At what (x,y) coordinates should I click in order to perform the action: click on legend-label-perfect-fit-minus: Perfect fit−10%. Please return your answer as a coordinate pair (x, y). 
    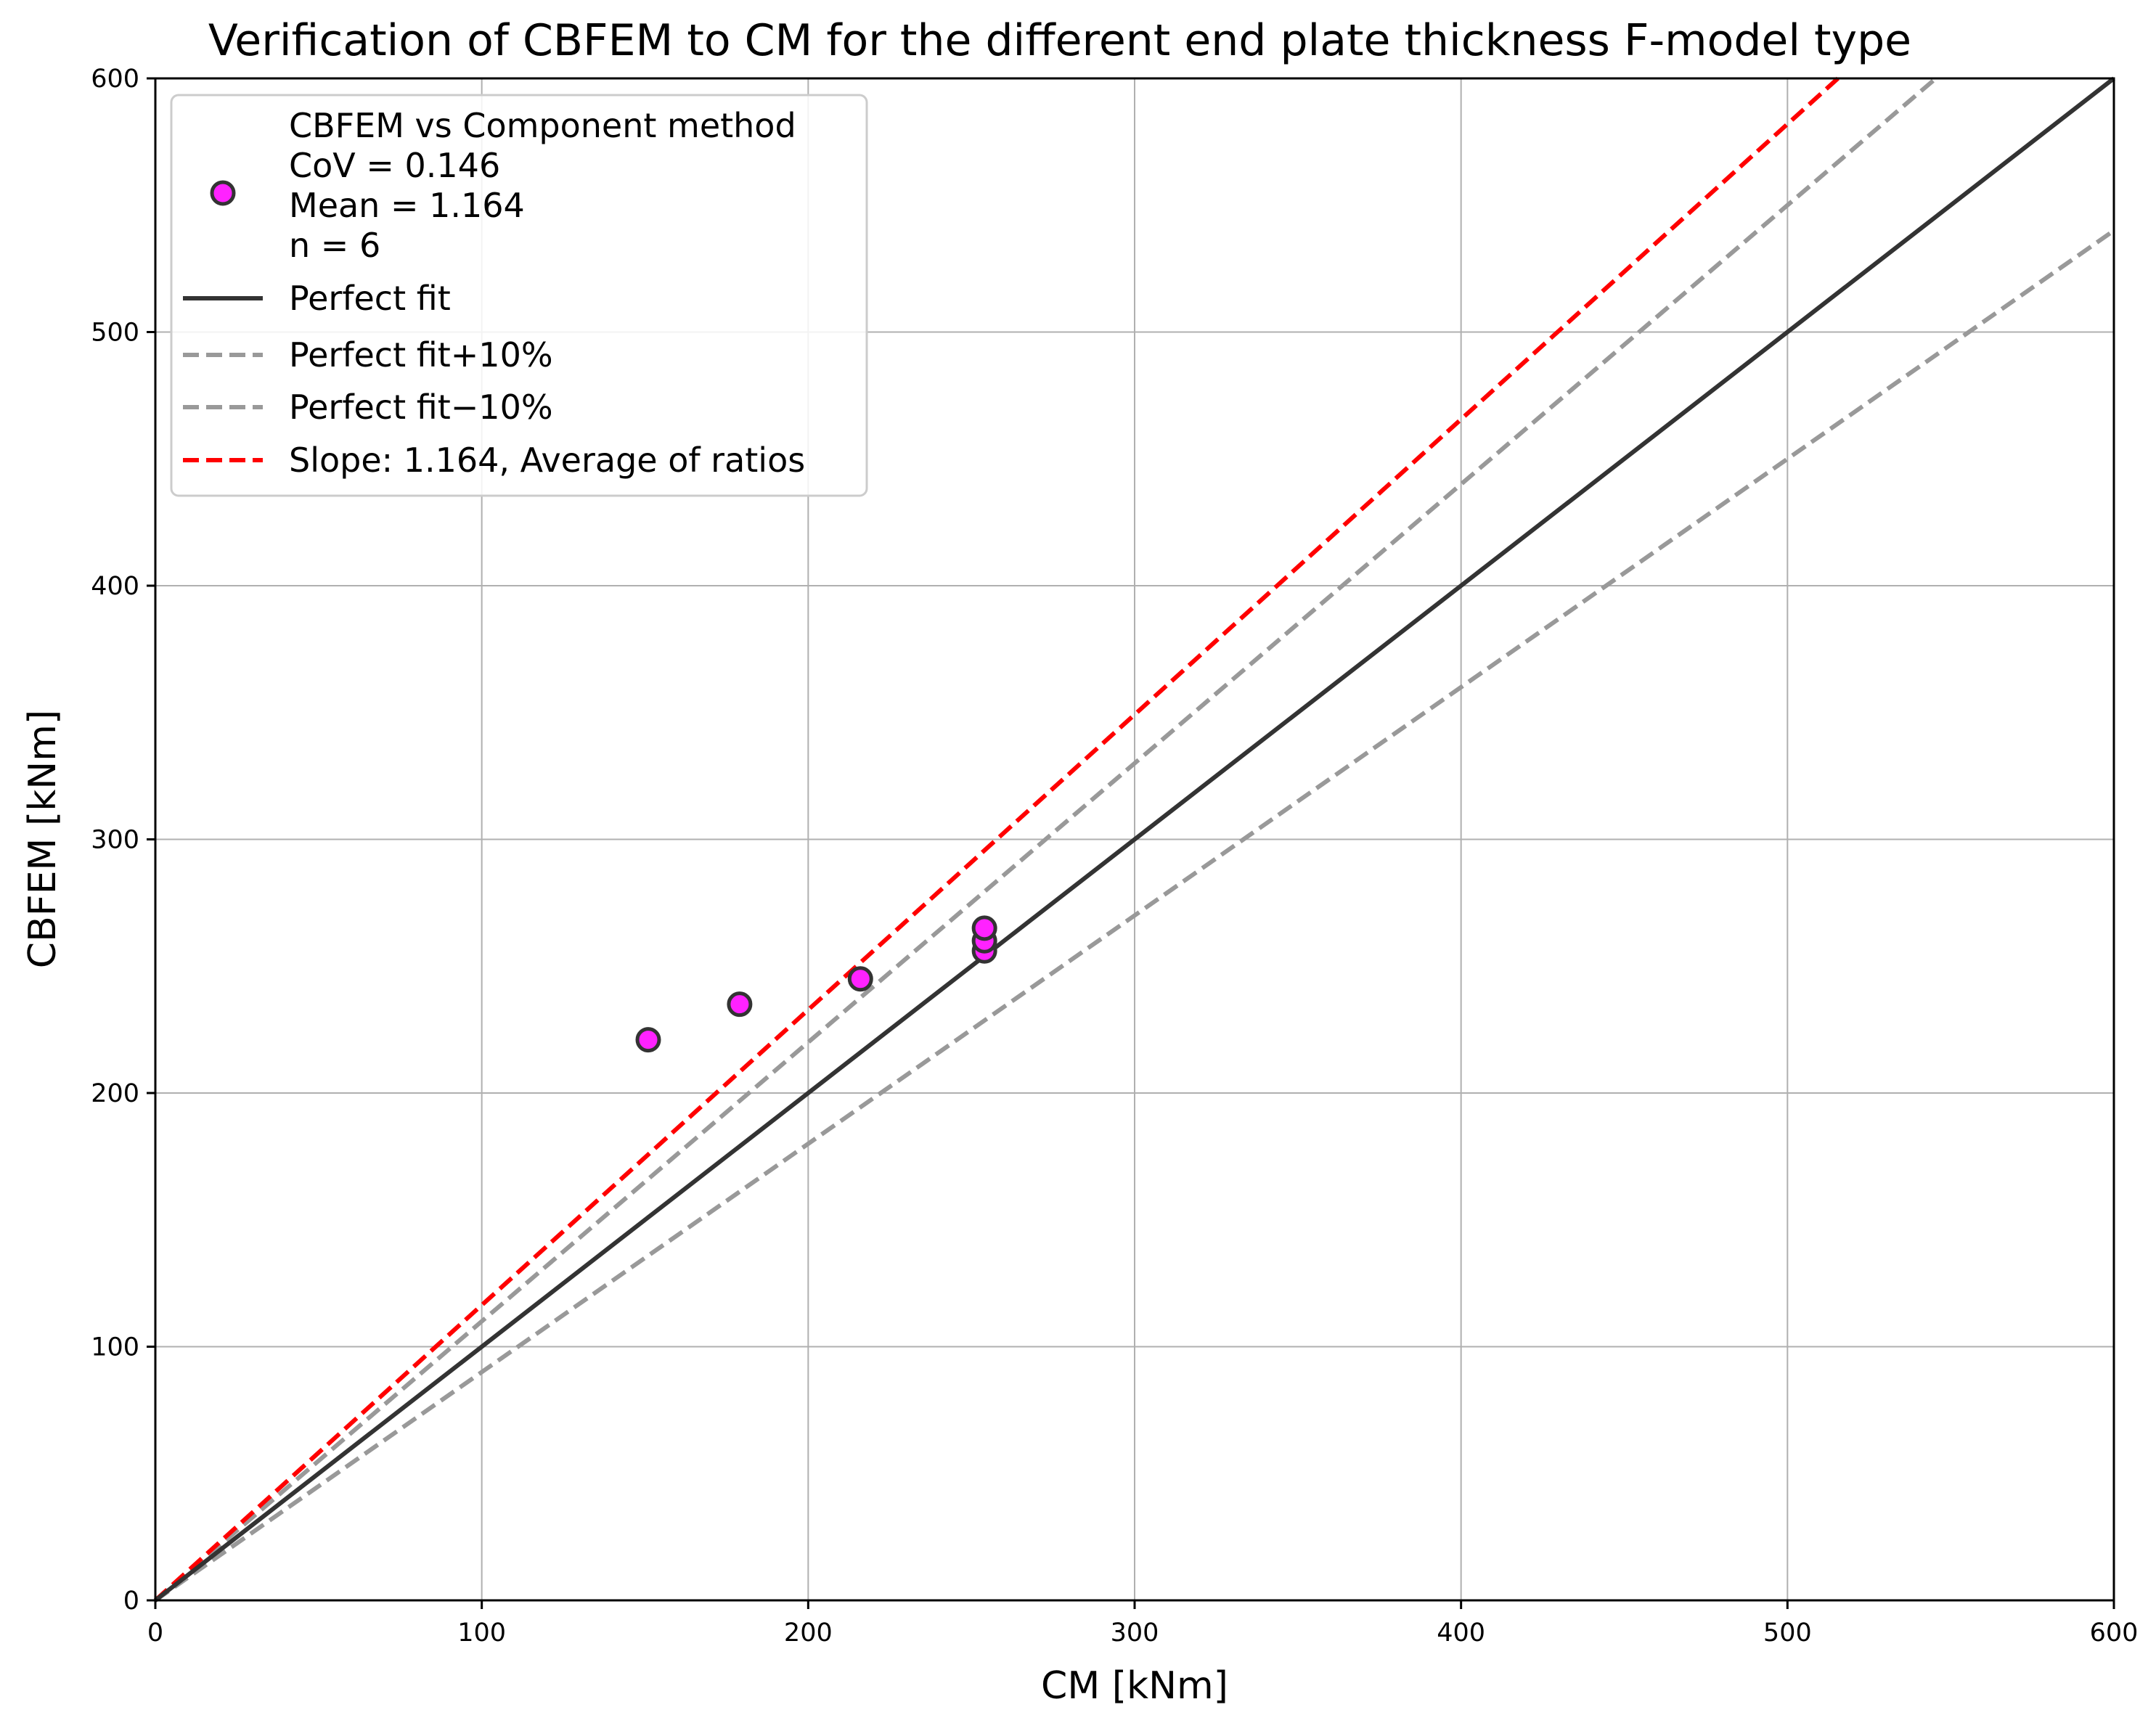
    Looking at the image, I should click on (421, 407).